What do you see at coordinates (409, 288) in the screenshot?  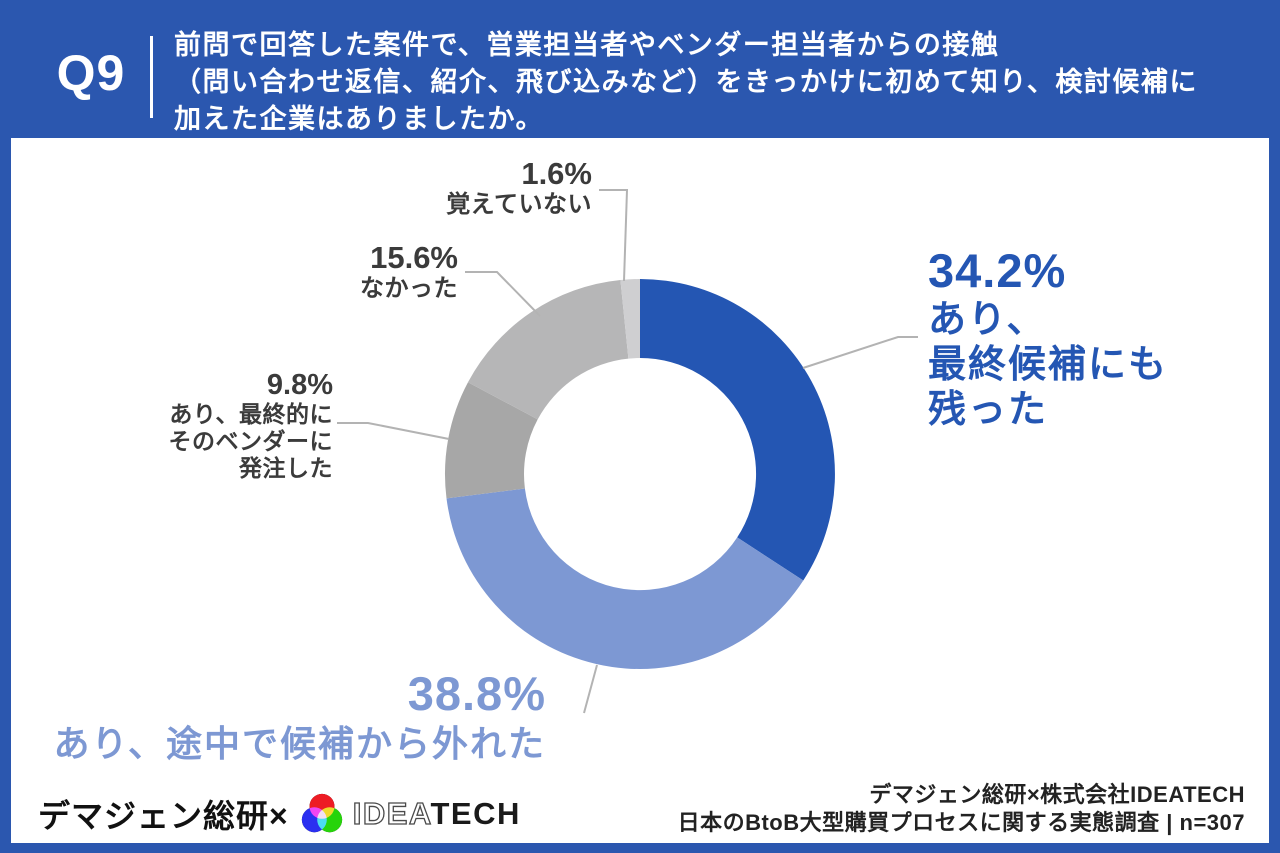 I see `segment-label-line: なかった` at bounding box center [409, 288].